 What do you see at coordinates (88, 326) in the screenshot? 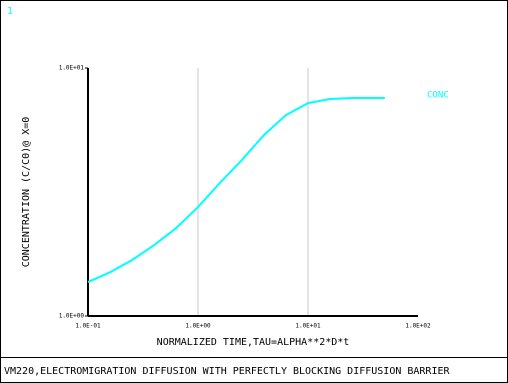
I see `x-tick-label: 1.0E-01` at bounding box center [88, 326].